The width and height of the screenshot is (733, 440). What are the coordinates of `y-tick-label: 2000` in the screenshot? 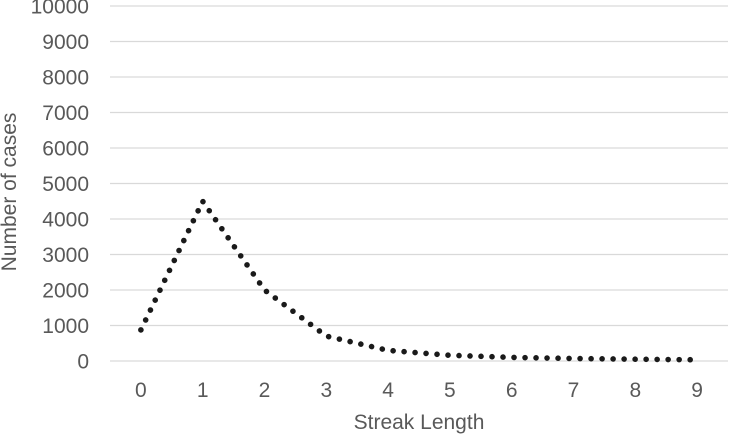 It's located at (65, 291).